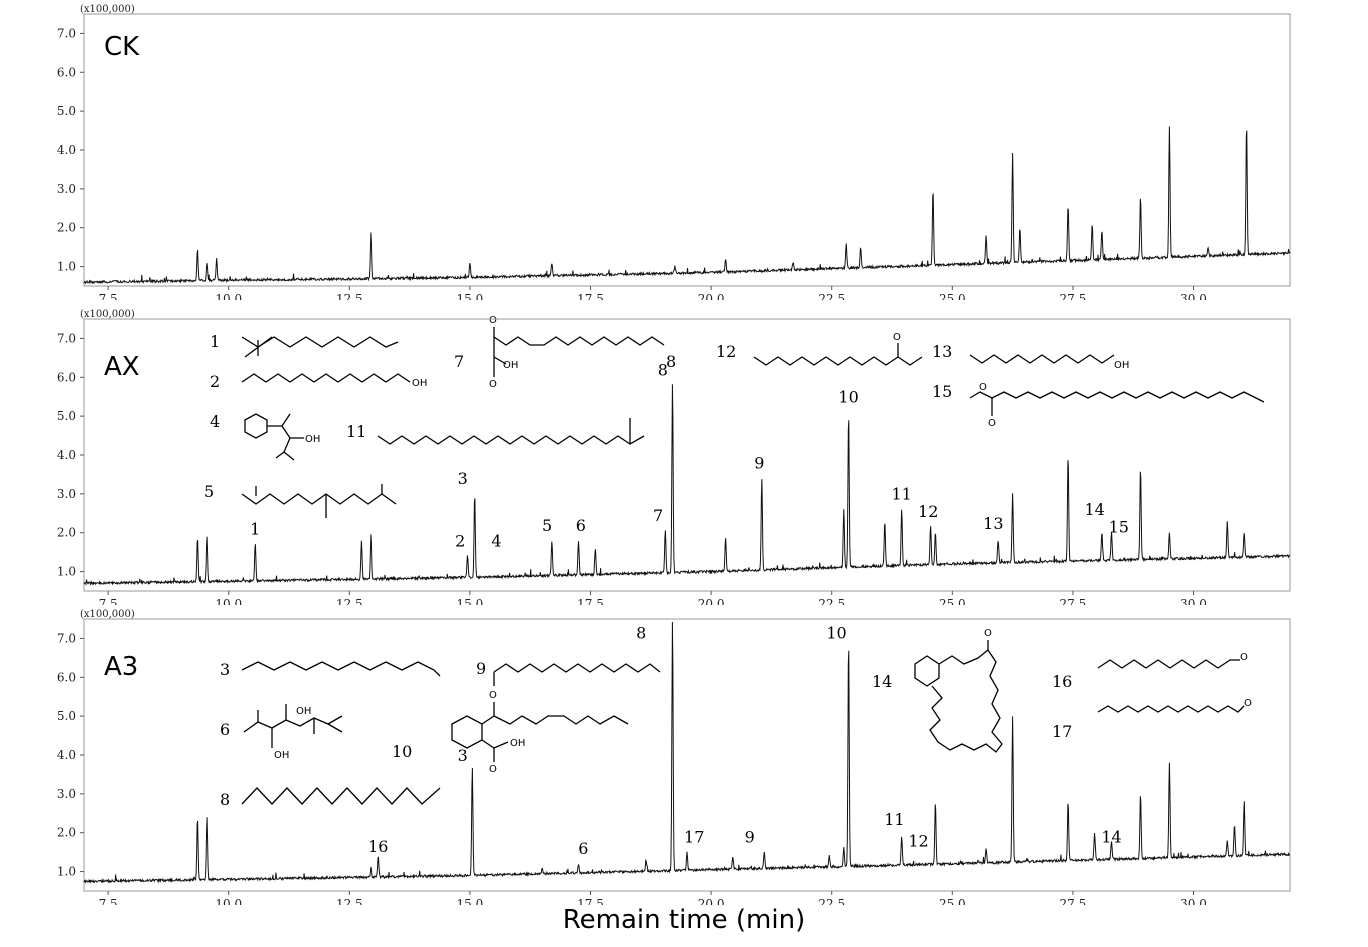 Image resolution: width=1368 pixels, height=947 pixels. Describe the element at coordinates (1062, 681) in the screenshot. I see `structure-number: 16` at that location.